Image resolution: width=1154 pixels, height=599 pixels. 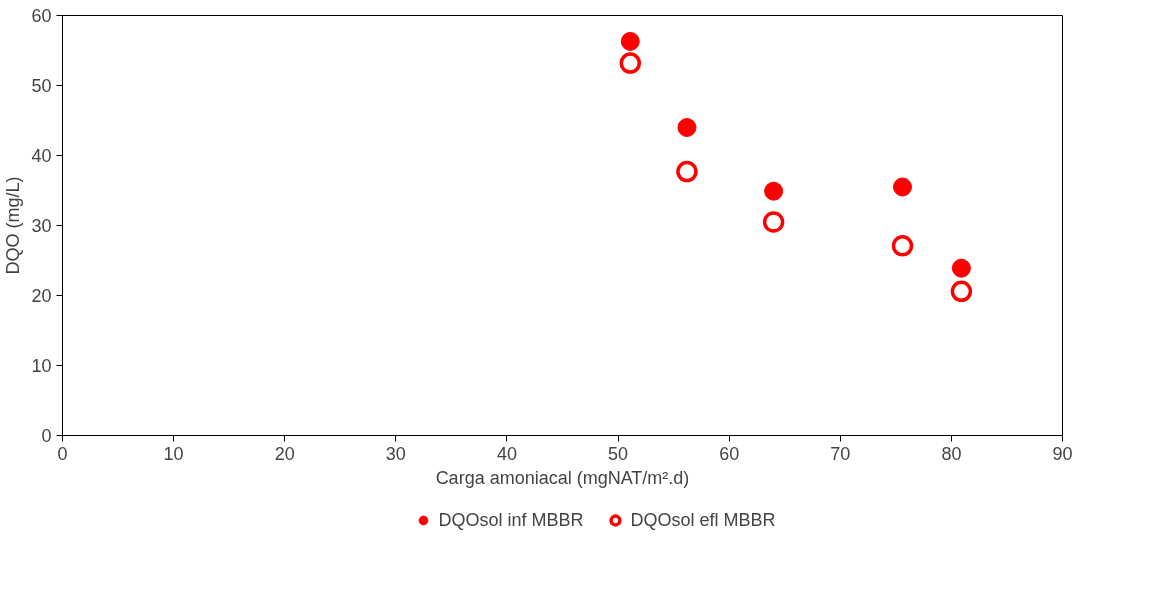 I want to click on x-tick-label: 90, so click(x=1062, y=453).